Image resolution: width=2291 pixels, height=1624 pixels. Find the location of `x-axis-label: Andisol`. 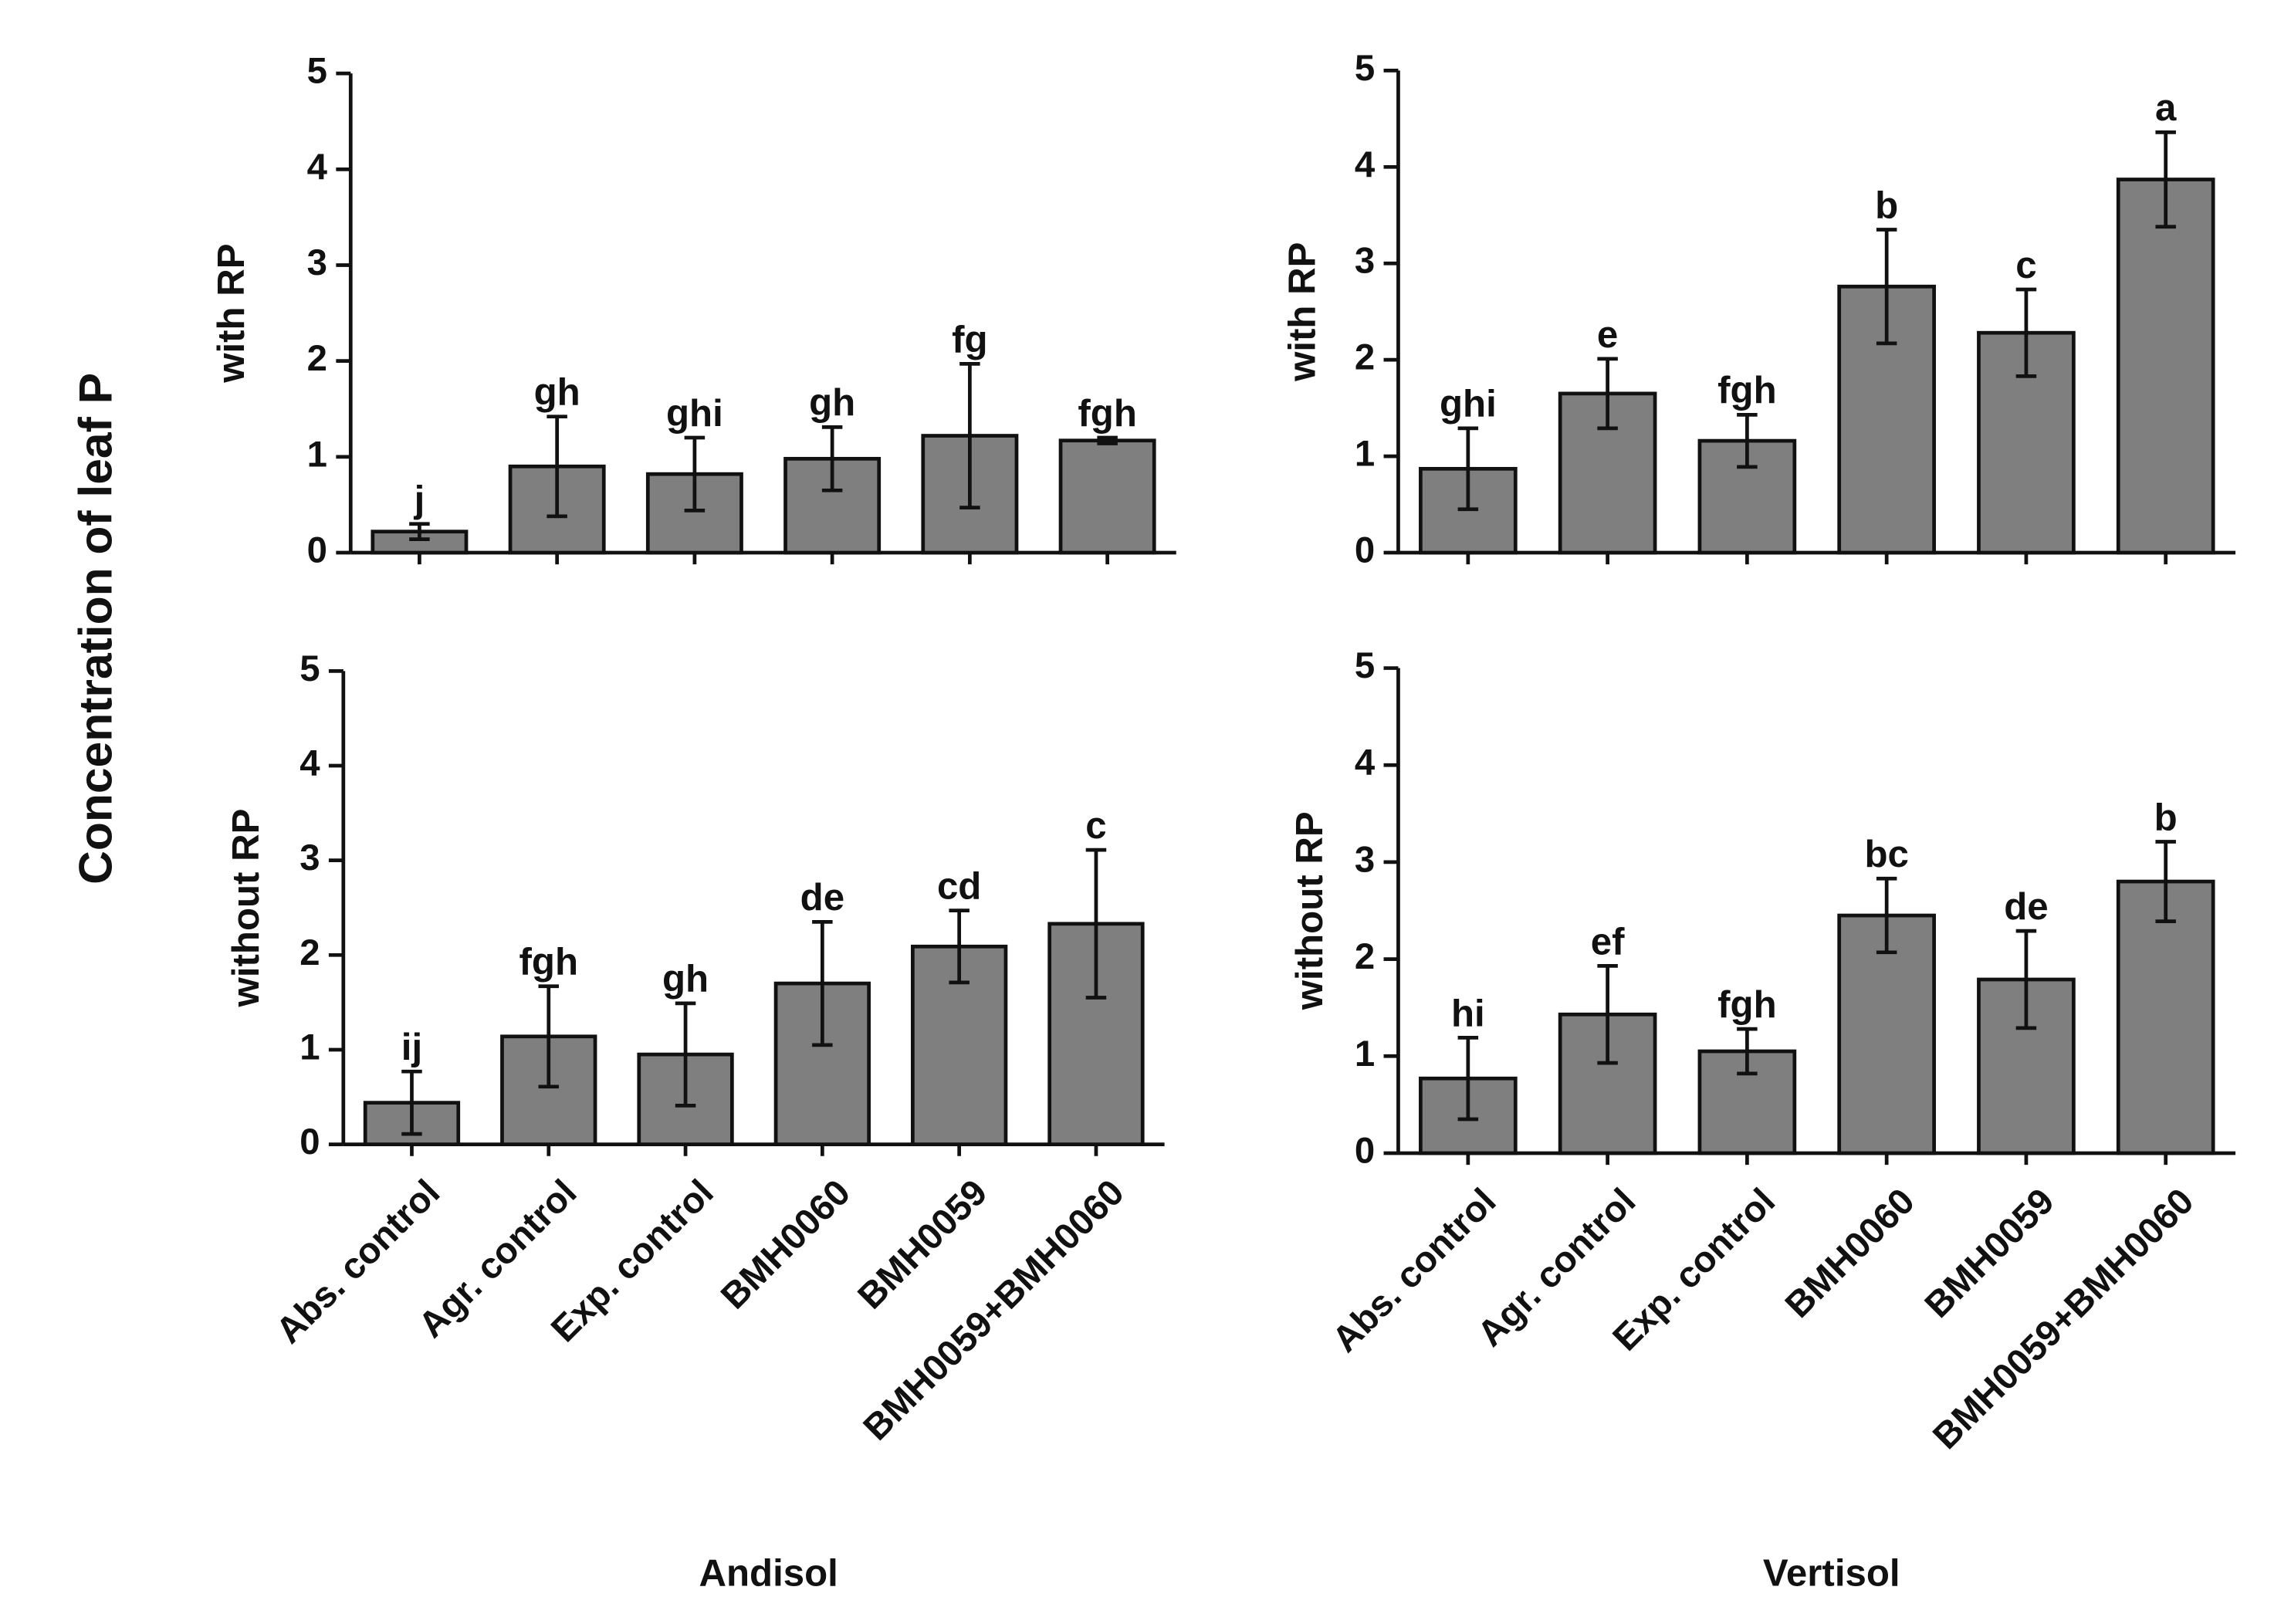

x-axis-label: Andisol is located at coordinates (768, 1573).